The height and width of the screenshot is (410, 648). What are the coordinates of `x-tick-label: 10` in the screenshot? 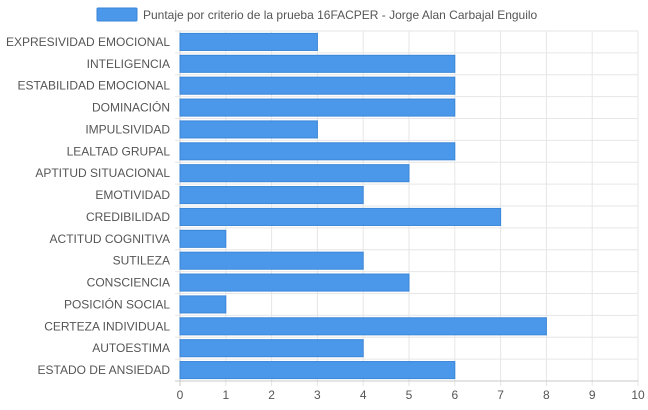 It's located at (638, 395).